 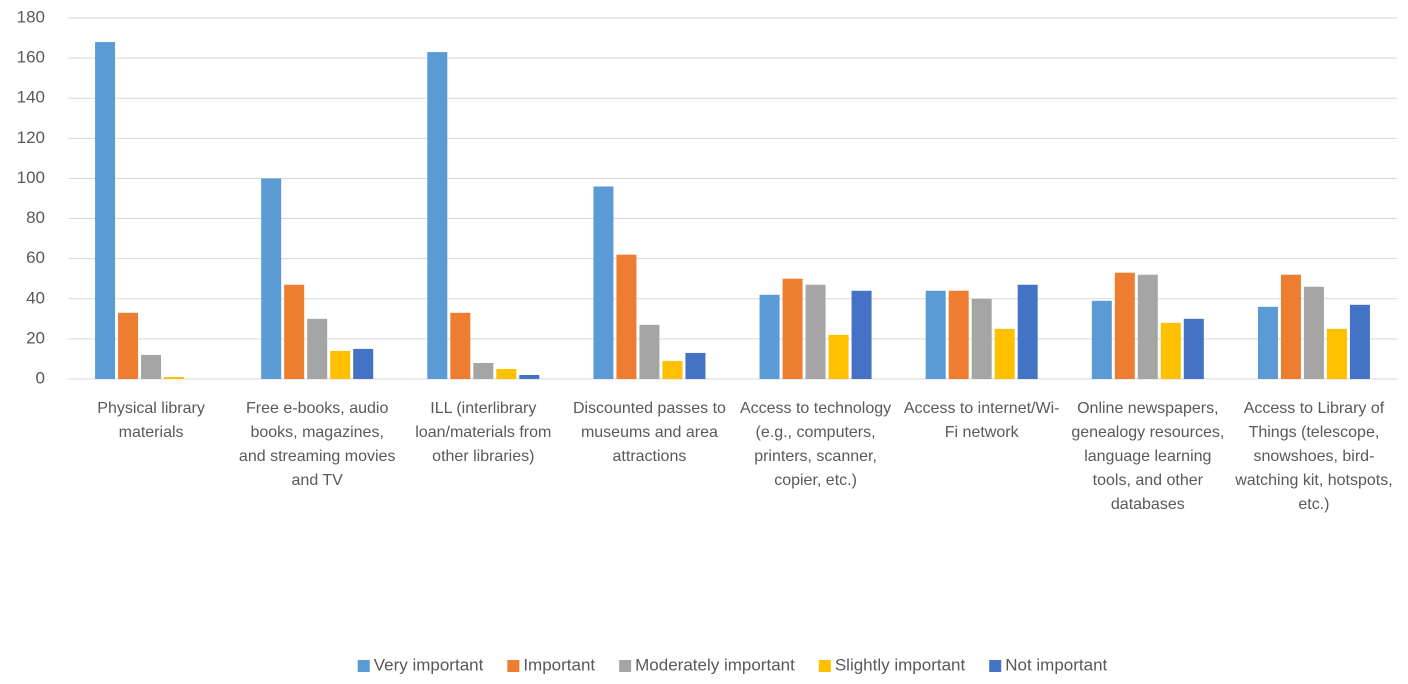 What do you see at coordinates (31, 97) in the screenshot?
I see `y-tick-label: 140` at bounding box center [31, 97].